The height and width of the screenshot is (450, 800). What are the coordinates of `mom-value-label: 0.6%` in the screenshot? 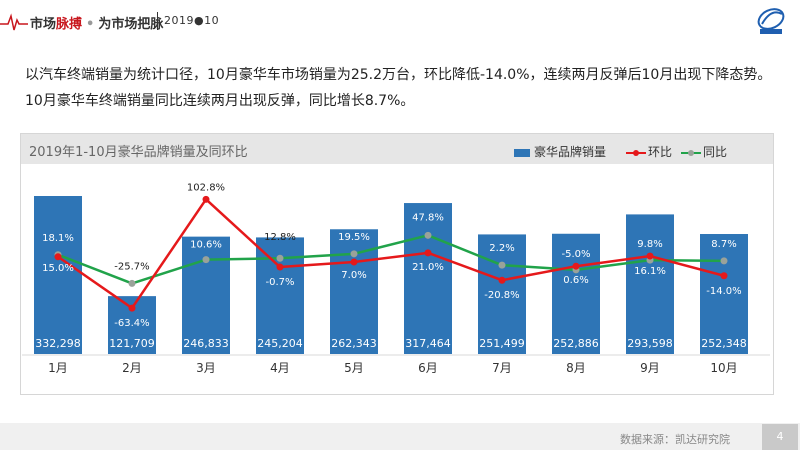 It's located at (575, 280).